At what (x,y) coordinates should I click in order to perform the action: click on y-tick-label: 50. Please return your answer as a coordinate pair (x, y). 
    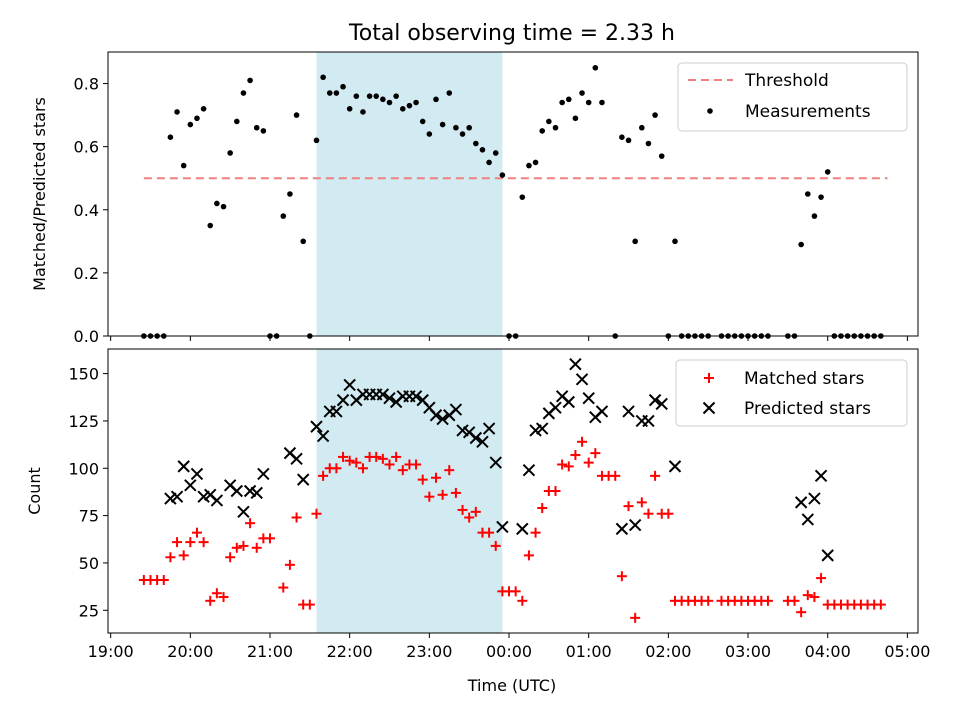
    Looking at the image, I should click on (89, 563).